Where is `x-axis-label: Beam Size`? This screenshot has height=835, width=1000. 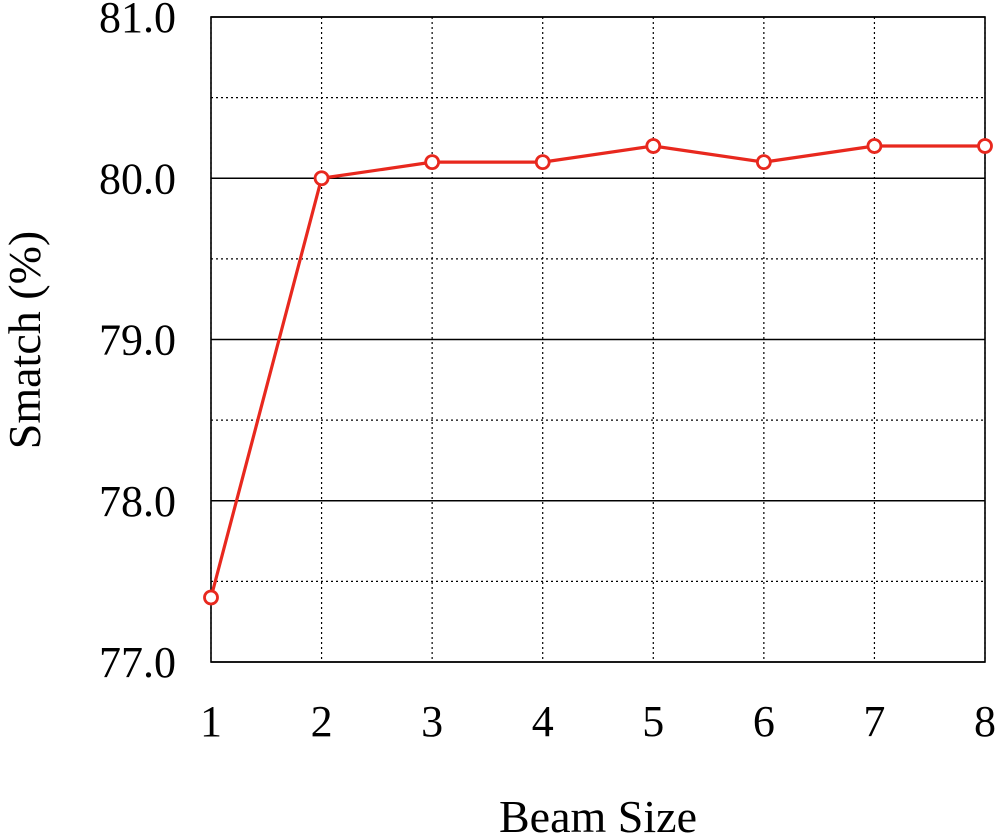 x-axis-label: Beam Size is located at coordinates (598, 813).